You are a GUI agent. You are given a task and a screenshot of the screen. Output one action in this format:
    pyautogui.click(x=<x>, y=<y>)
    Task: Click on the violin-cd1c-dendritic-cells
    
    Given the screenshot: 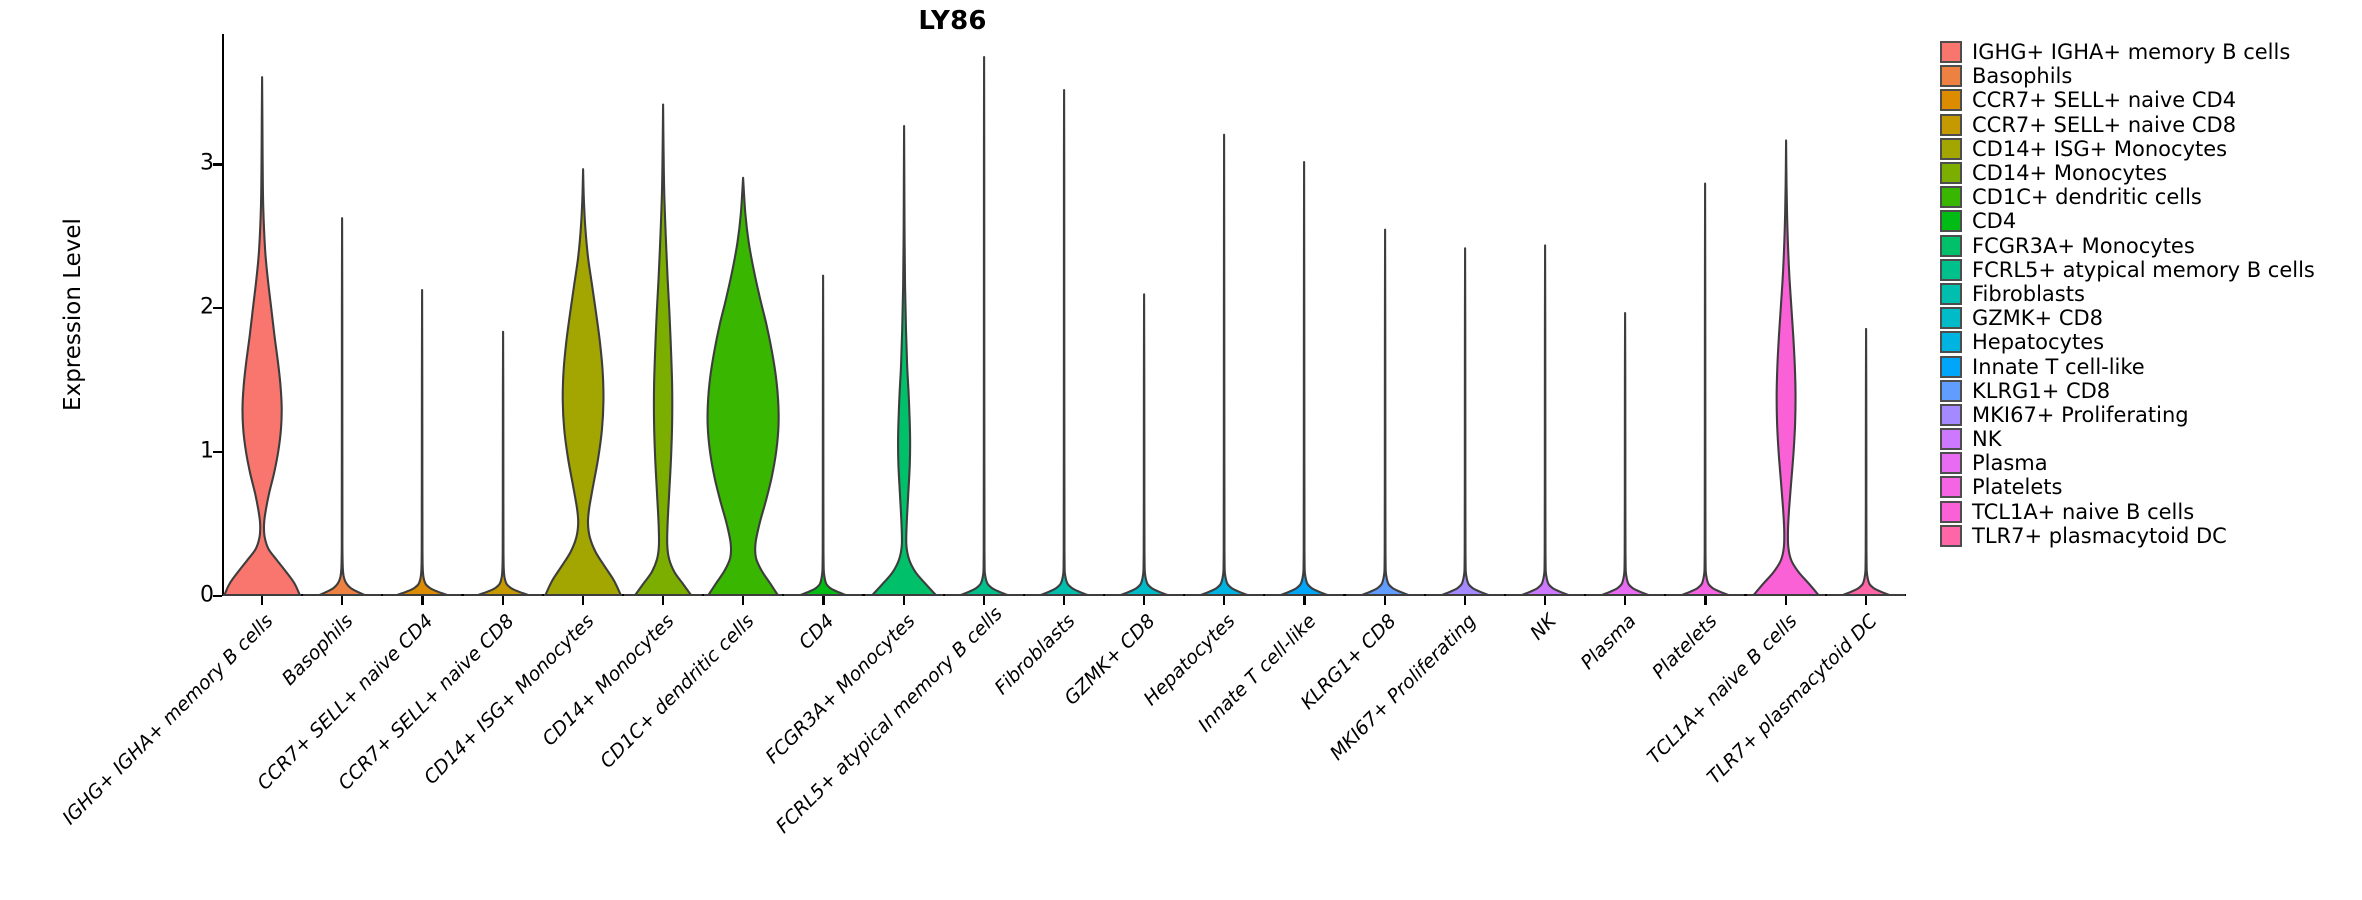 What is the action you would take?
    pyautogui.click(x=743, y=315)
    